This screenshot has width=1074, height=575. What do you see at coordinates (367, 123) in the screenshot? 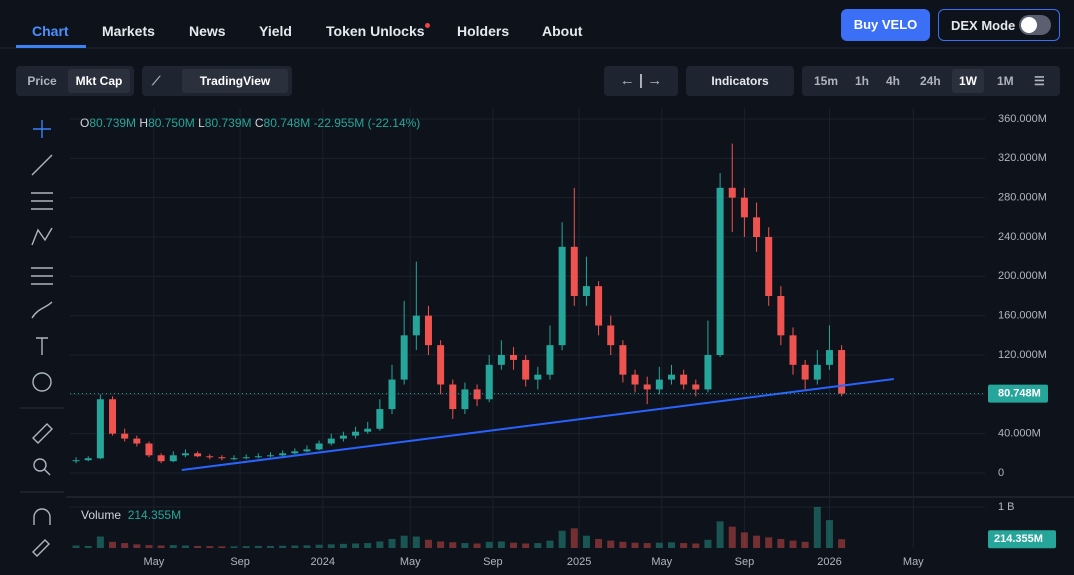
I see `change: -22.955M (-22.14%)` at bounding box center [367, 123].